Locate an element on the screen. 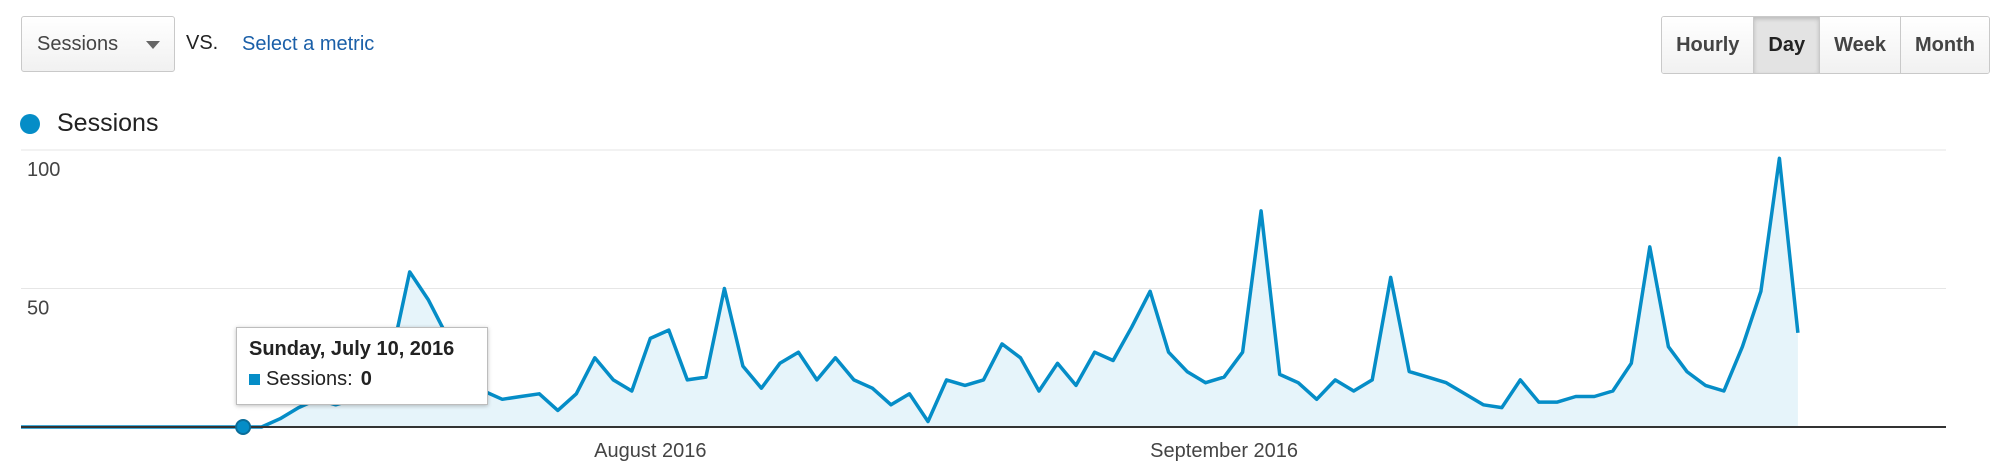 This screenshot has width=1999, height=466. day-button: Day is located at coordinates (1787, 45).